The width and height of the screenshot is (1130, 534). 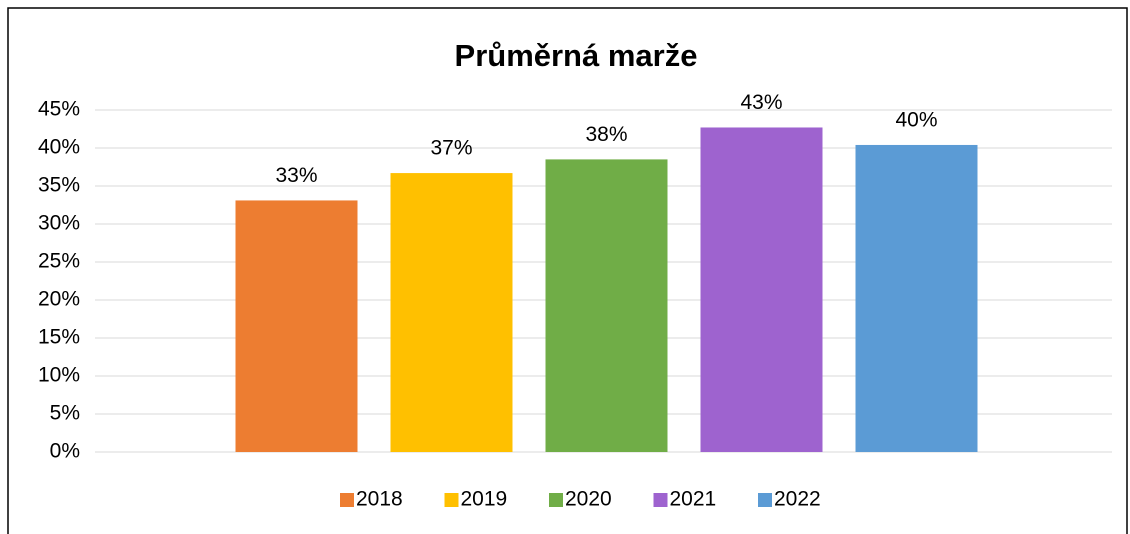 I want to click on y-tick-label: 25%, so click(x=59, y=261).